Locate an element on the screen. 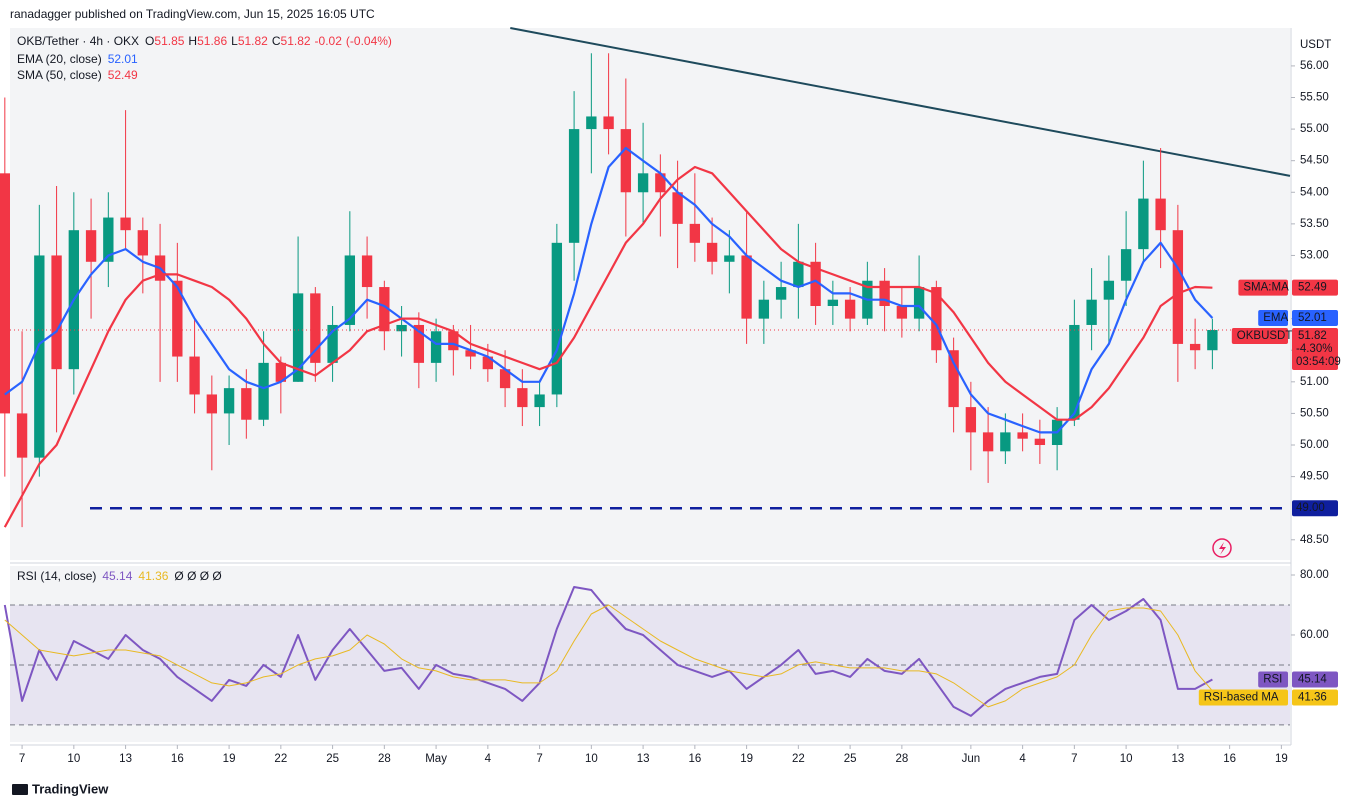 Image resolution: width=1367 pixels, height=808 pixels. legend-sma: SMA (50, close) 52.49 is located at coordinates (77, 75).